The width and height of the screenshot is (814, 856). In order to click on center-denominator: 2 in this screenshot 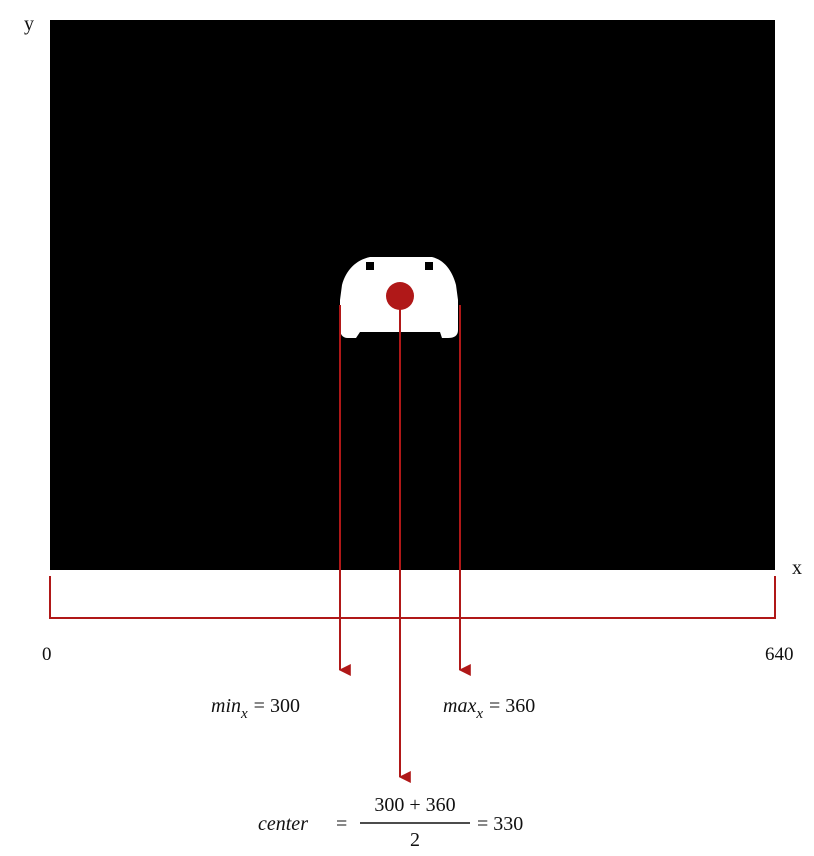, I will do `click(415, 840)`.